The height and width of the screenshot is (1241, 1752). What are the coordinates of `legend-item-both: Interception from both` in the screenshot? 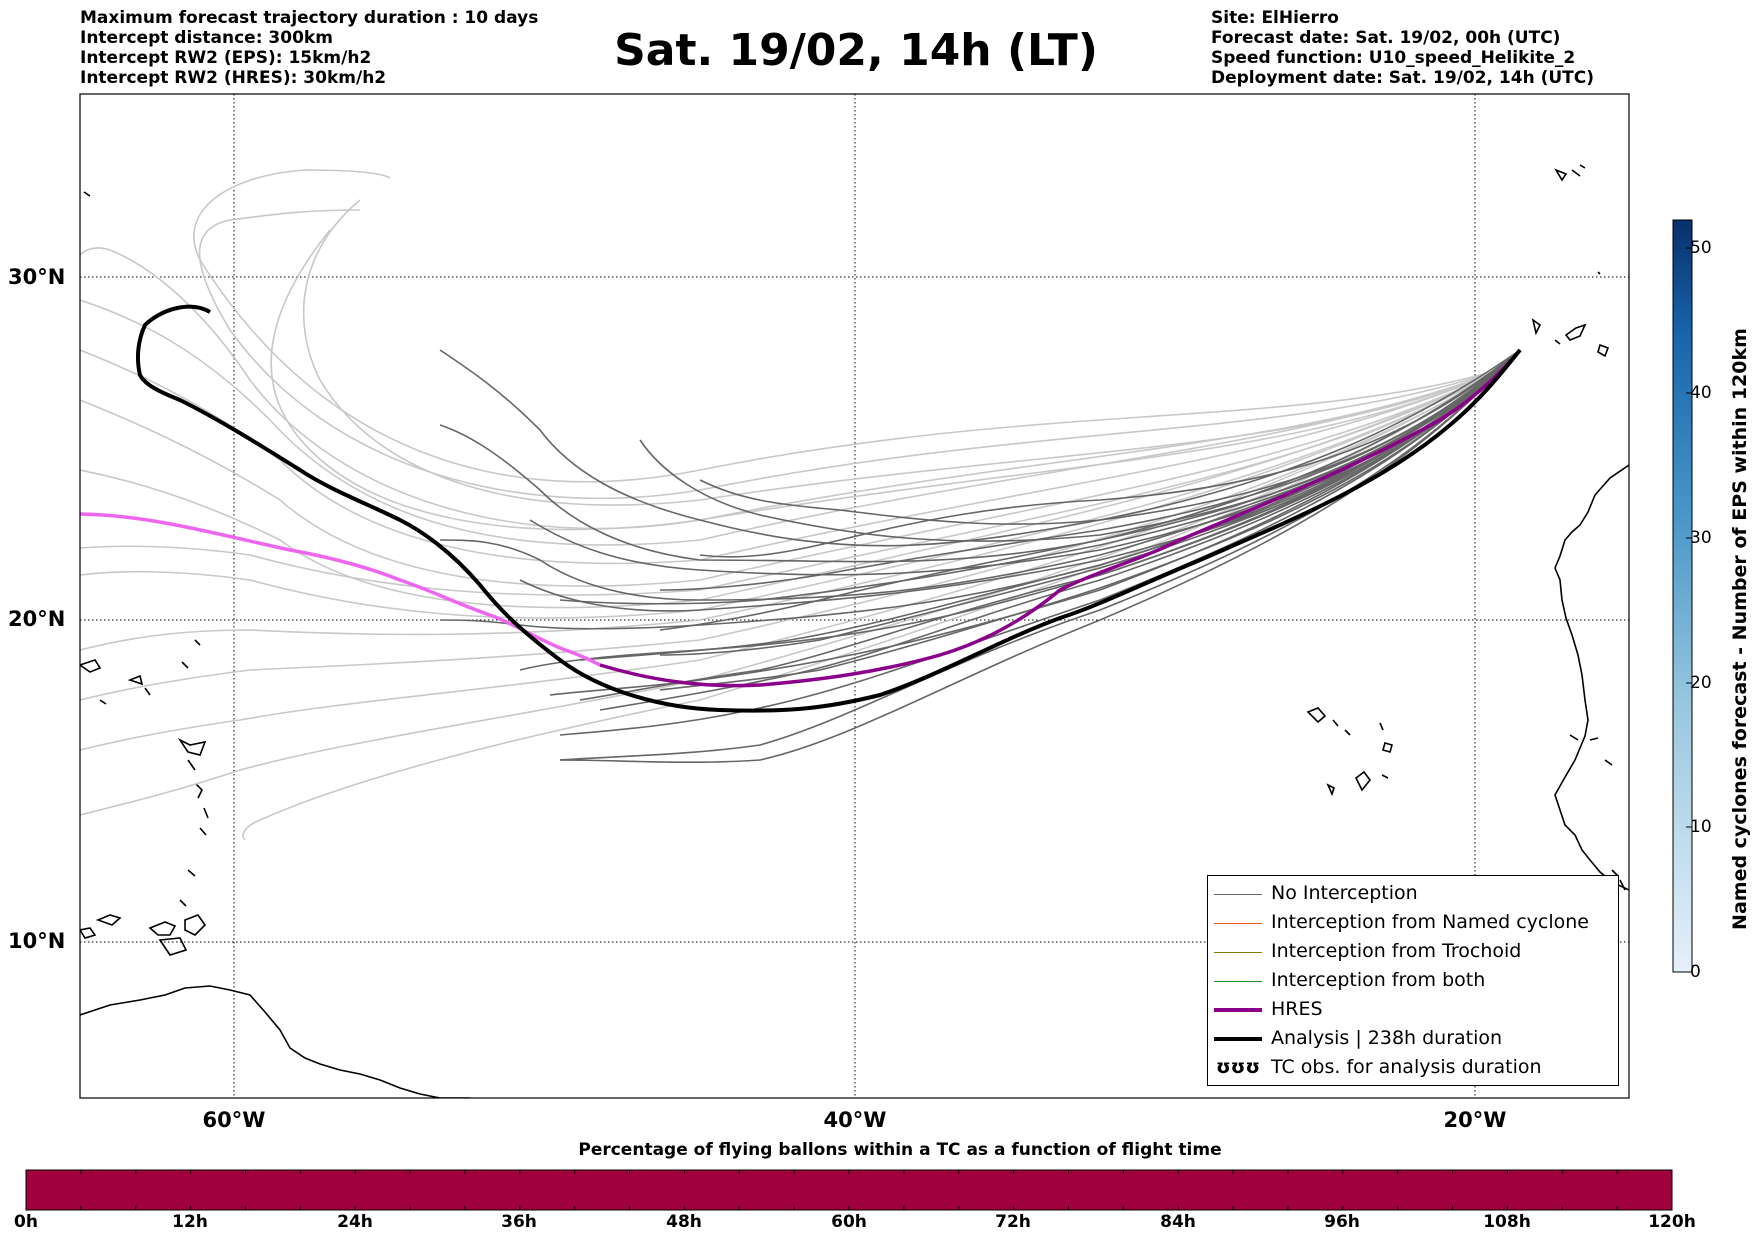 It's located at (1413, 981).